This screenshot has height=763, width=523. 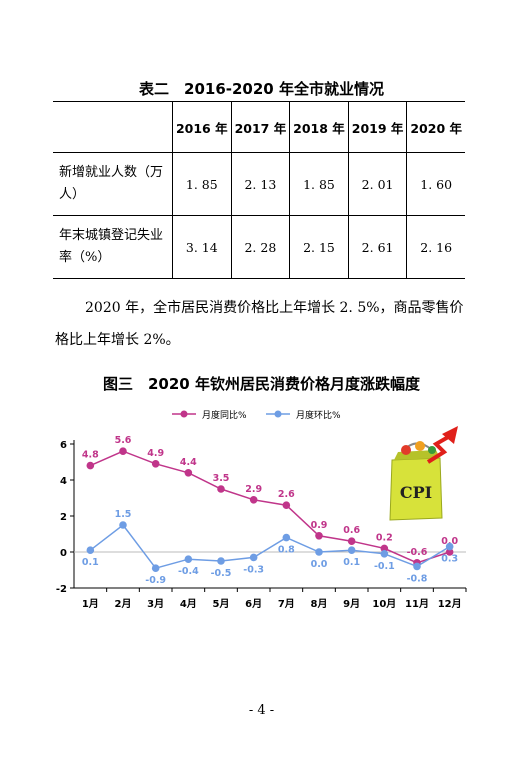 What do you see at coordinates (261, 384) in the screenshot?
I see `figure-title: 图三 2020 年钦州居民消费价格月度涨跌幅度` at bounding box center [261, 384].